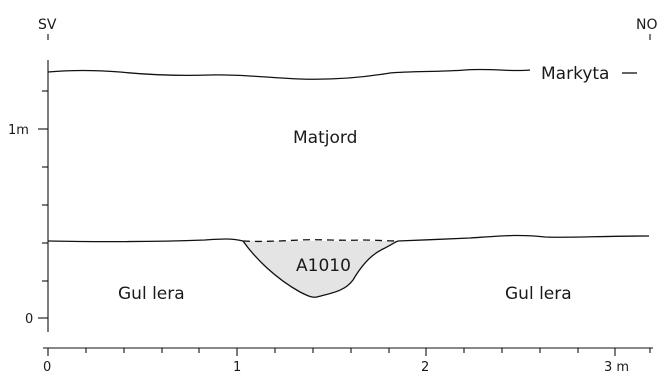 The image size is (663, 374). I want to click on horizontal-scale: 0 1 2 3 m, so click(348, 360).